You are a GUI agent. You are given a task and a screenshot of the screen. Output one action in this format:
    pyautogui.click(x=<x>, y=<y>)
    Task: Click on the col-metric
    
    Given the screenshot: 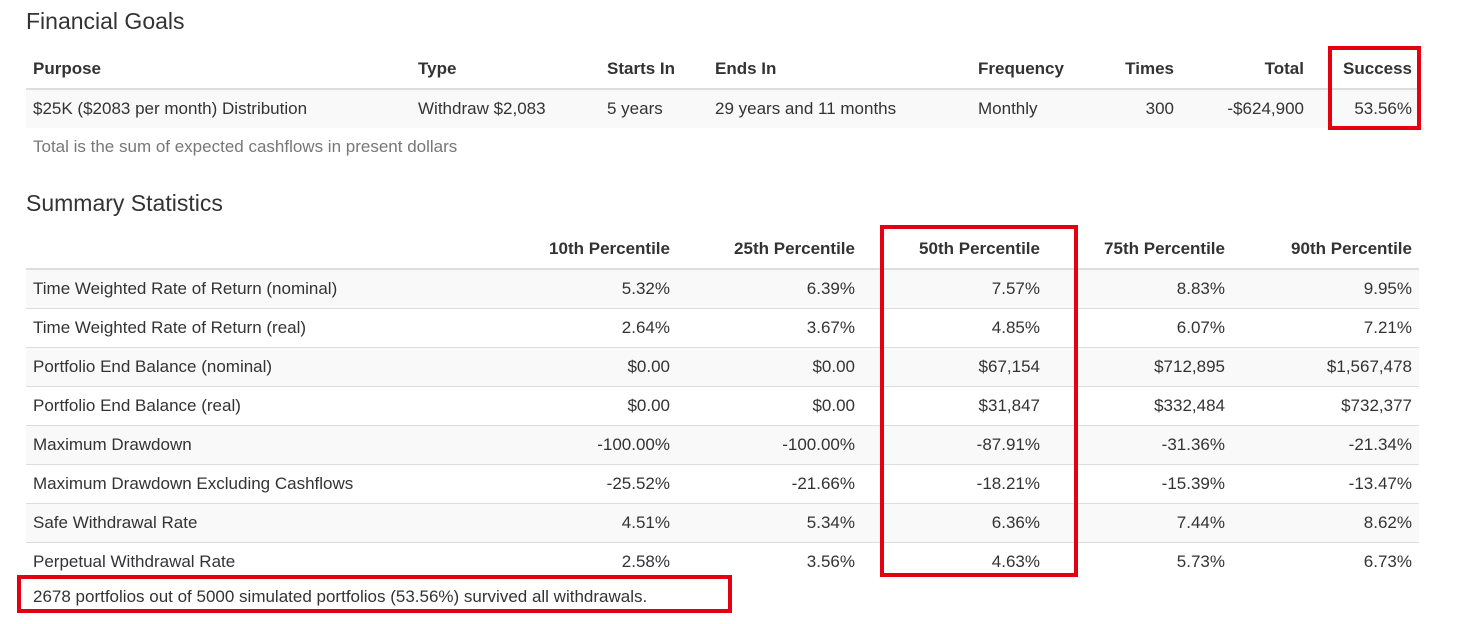 What is the action you would take?
    pyautogui.click(x=236, y=250)
    